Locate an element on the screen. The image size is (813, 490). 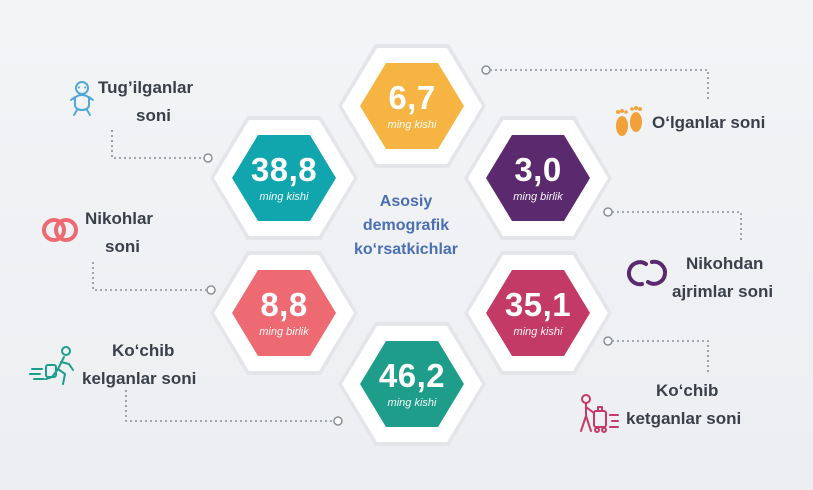
hexagon-olganlar: 6,7 ming kishi is located at coordinates (412, 106).